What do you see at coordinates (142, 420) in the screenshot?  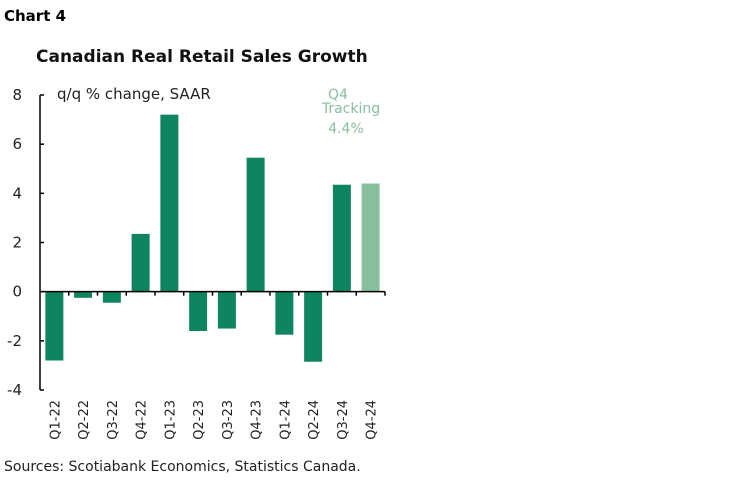 I see `x-tick-label: Q4-22` at bounding box center [142, 420].